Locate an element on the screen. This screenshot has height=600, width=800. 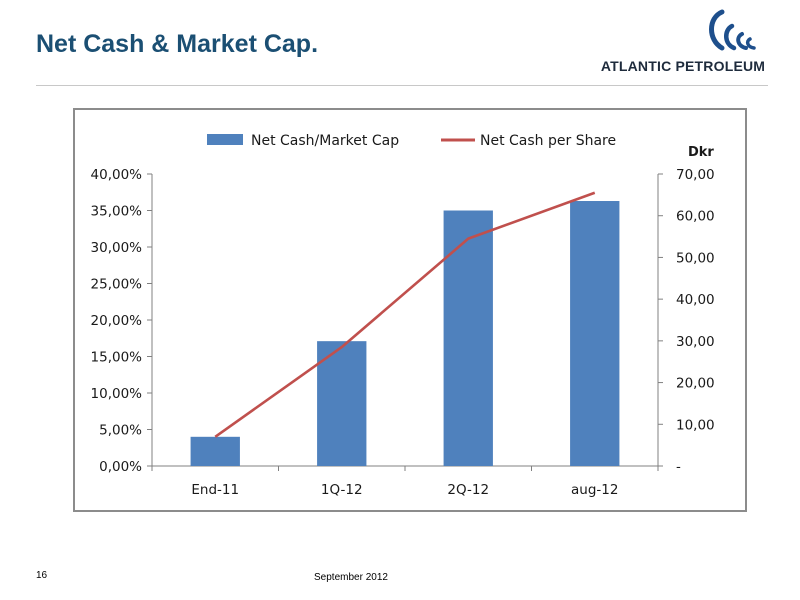
x-axis-tick-label: 2Q-12 is located at coordinates (468, 490).